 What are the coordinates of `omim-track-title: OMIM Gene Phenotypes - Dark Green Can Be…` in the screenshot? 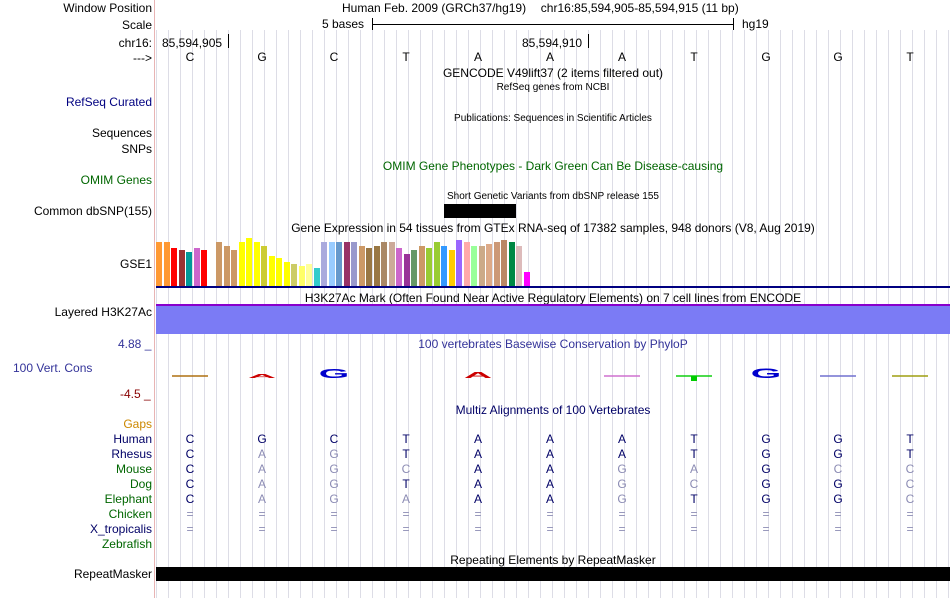 It's located at (553, 166).